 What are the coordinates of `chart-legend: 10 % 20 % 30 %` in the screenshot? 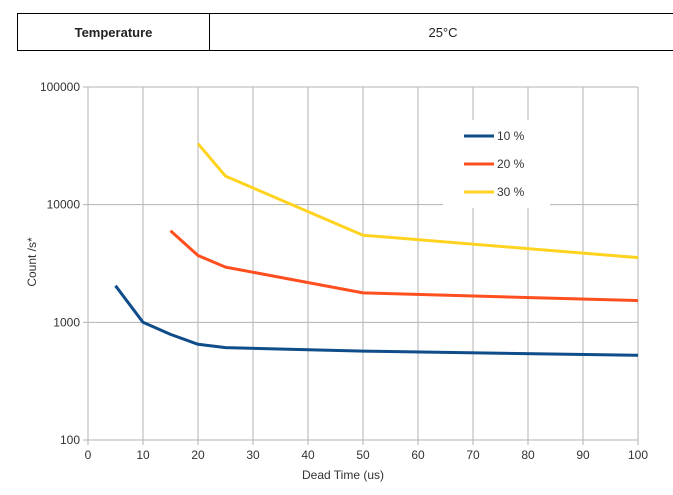 It's located at (496, 164).